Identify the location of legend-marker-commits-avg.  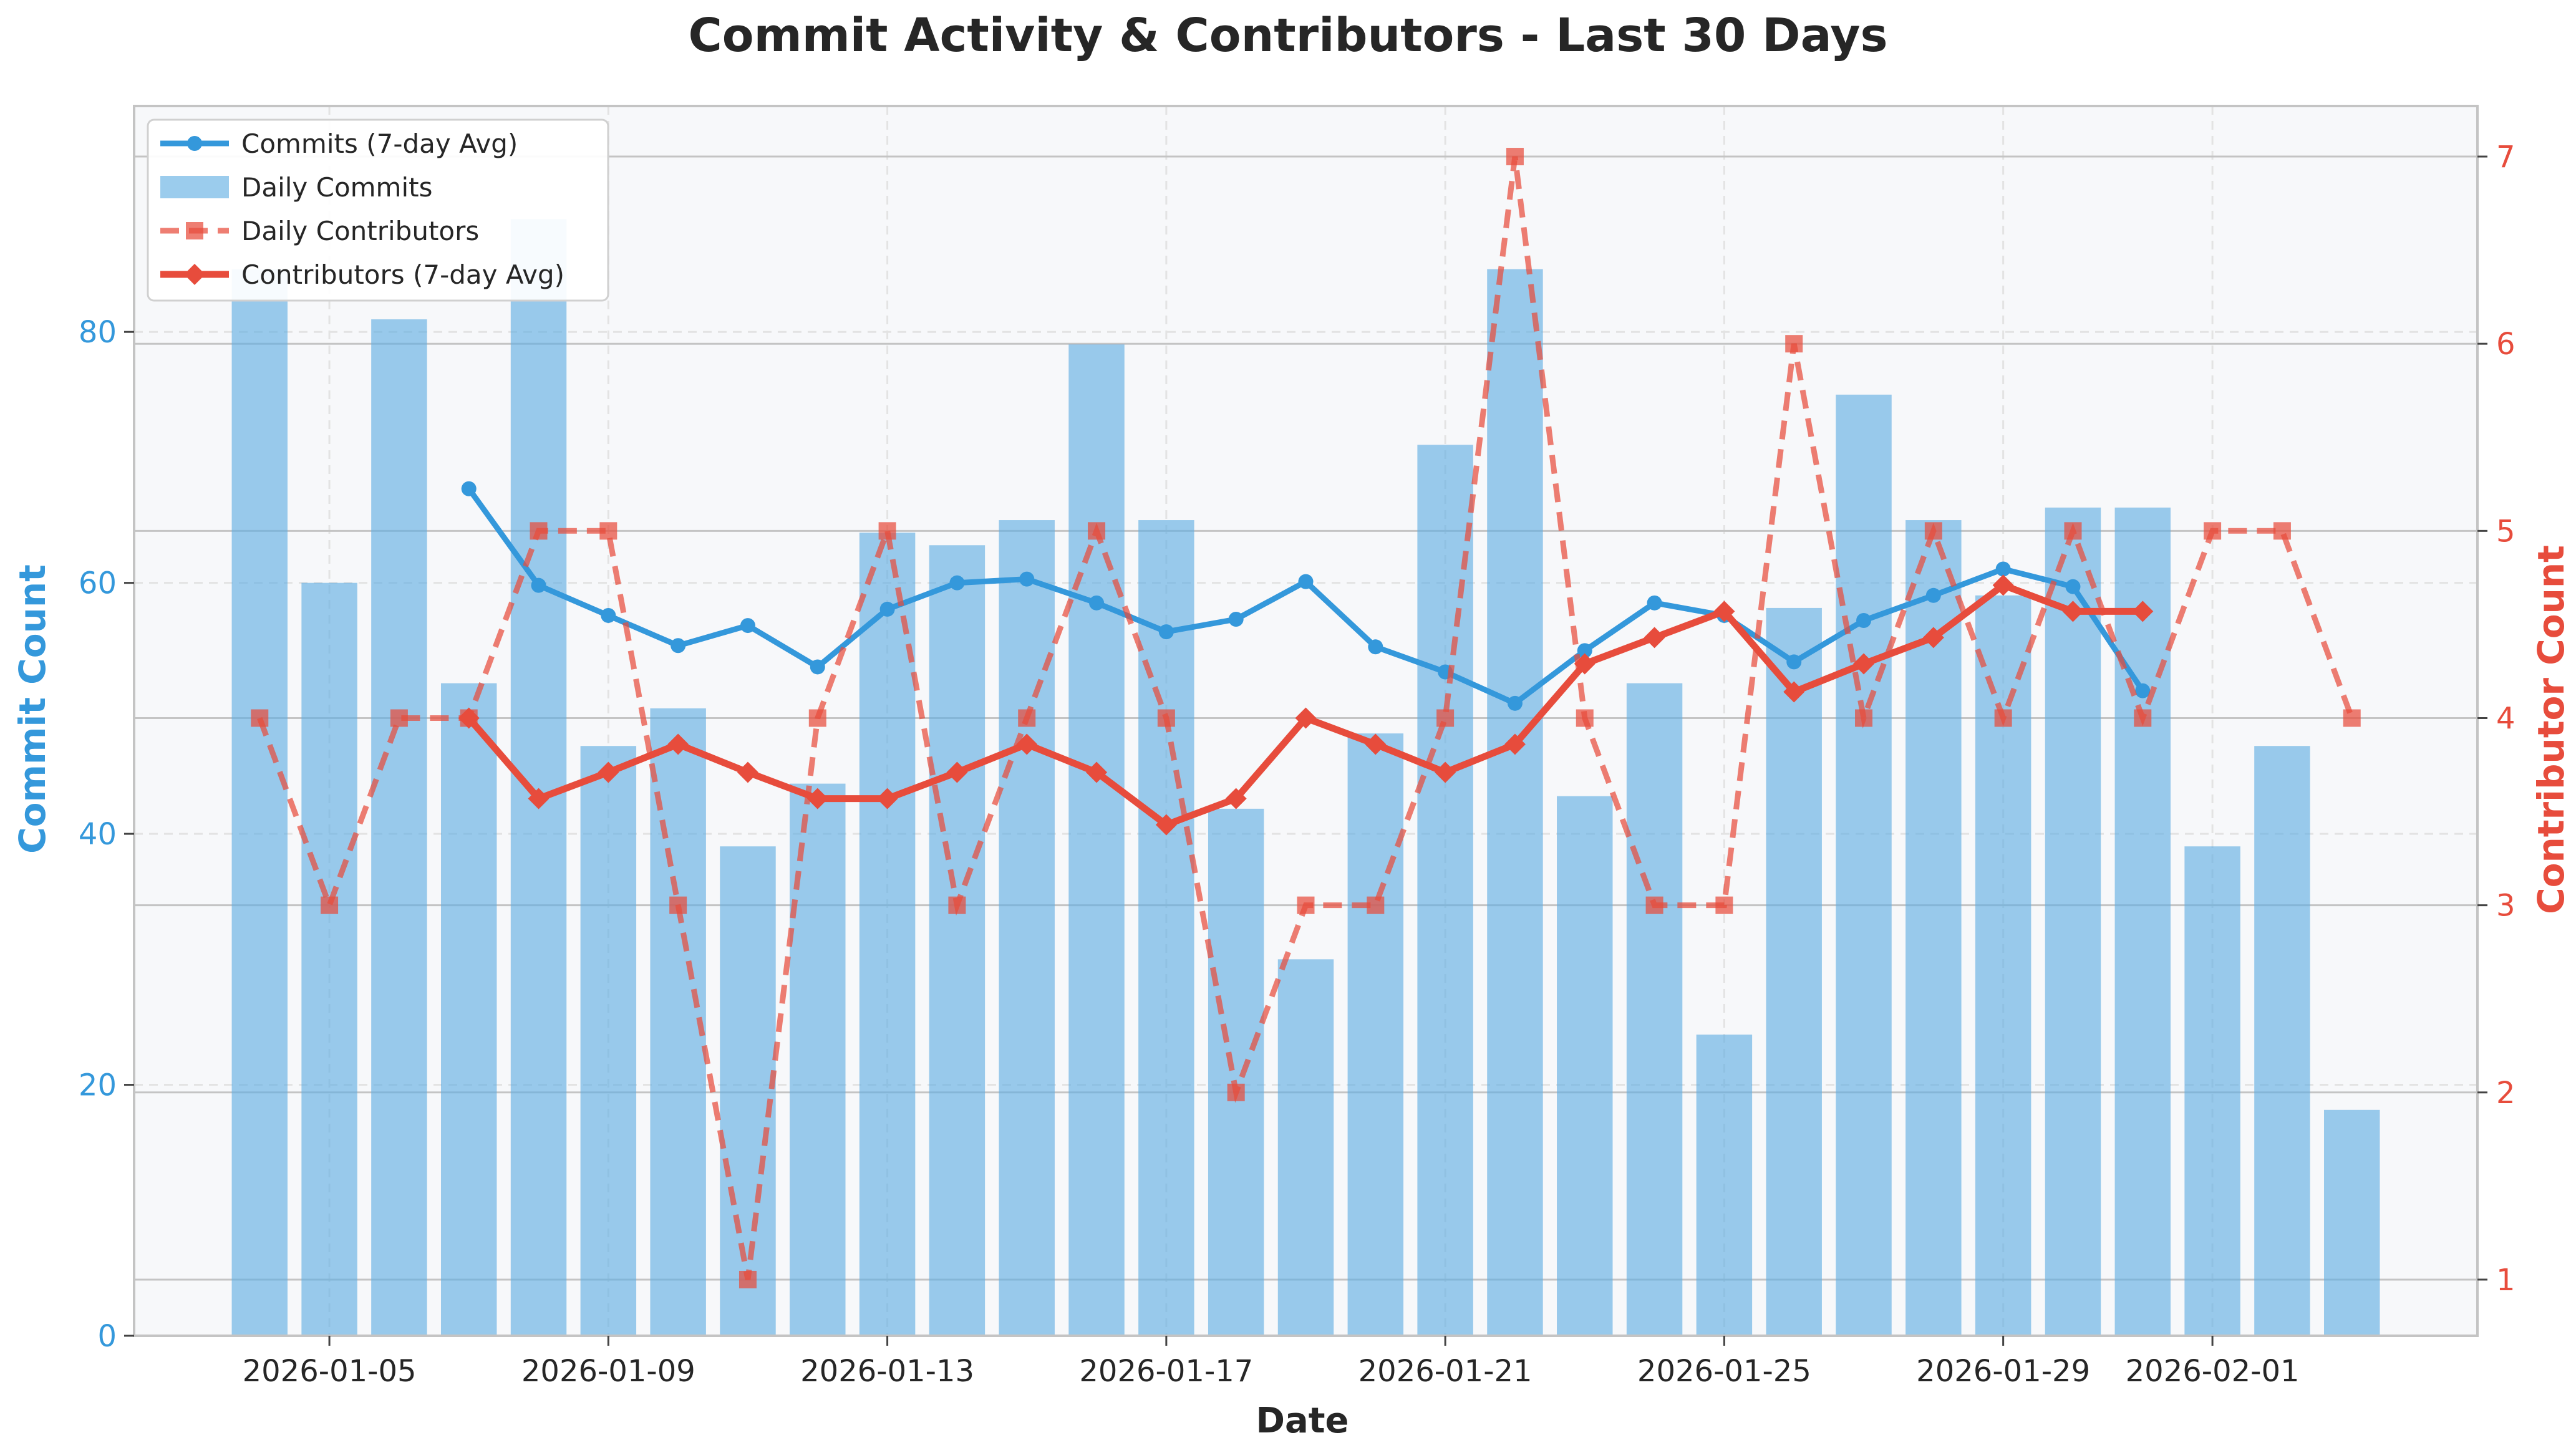
(194, 143).